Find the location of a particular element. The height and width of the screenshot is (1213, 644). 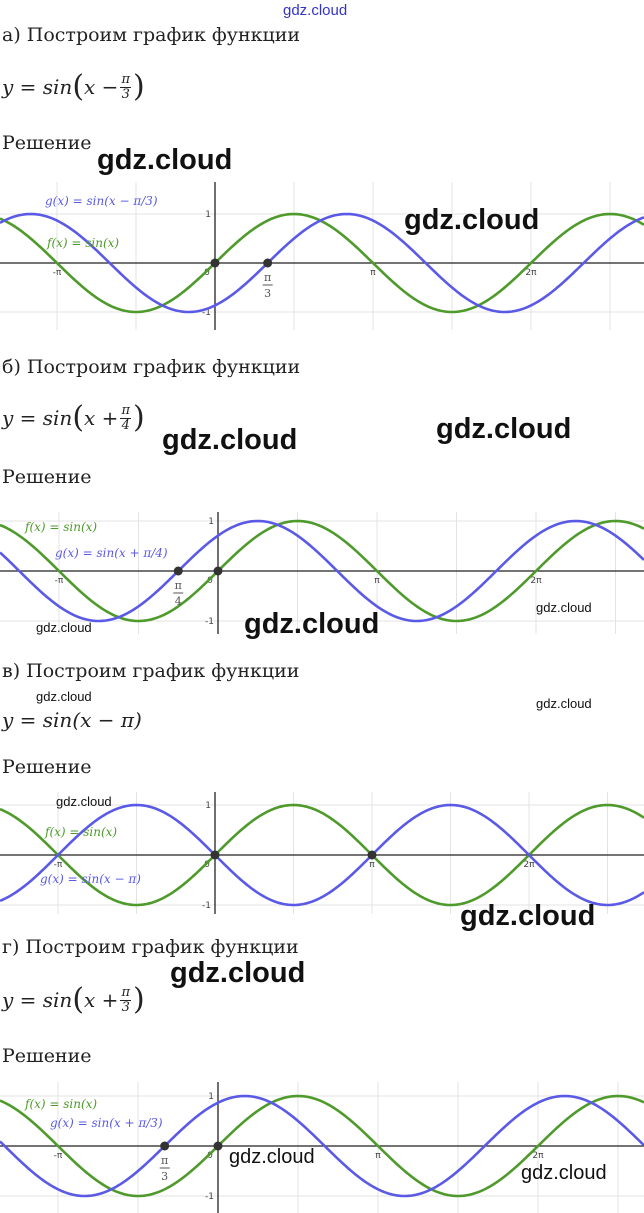

legend-g: g(x) = sin(x + π/3) is located at coordinates (106, 1123).